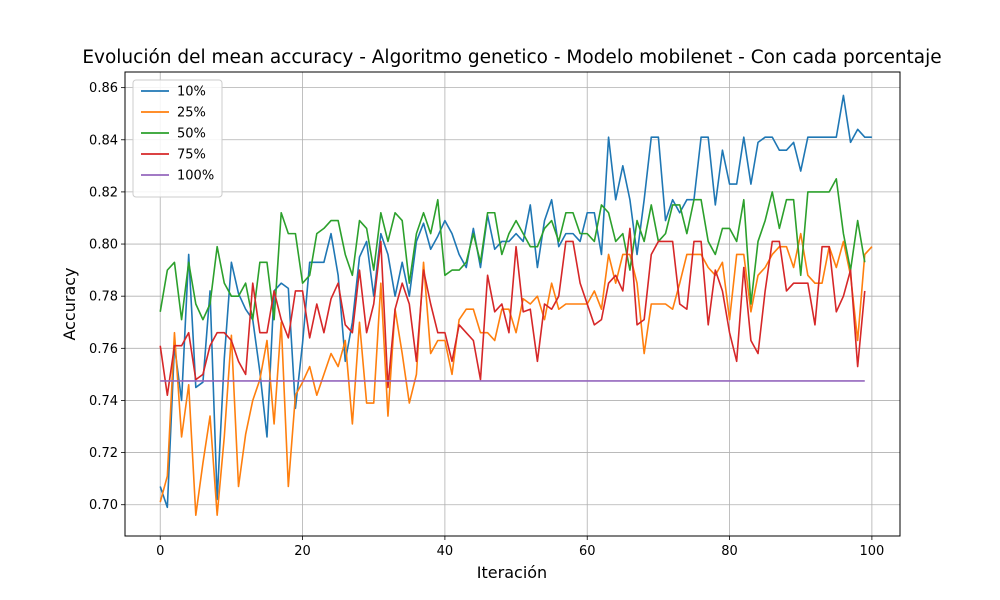 This screenshot has width=1000, height=600. I want to click on legend-label: 10%, so click(191, 92).